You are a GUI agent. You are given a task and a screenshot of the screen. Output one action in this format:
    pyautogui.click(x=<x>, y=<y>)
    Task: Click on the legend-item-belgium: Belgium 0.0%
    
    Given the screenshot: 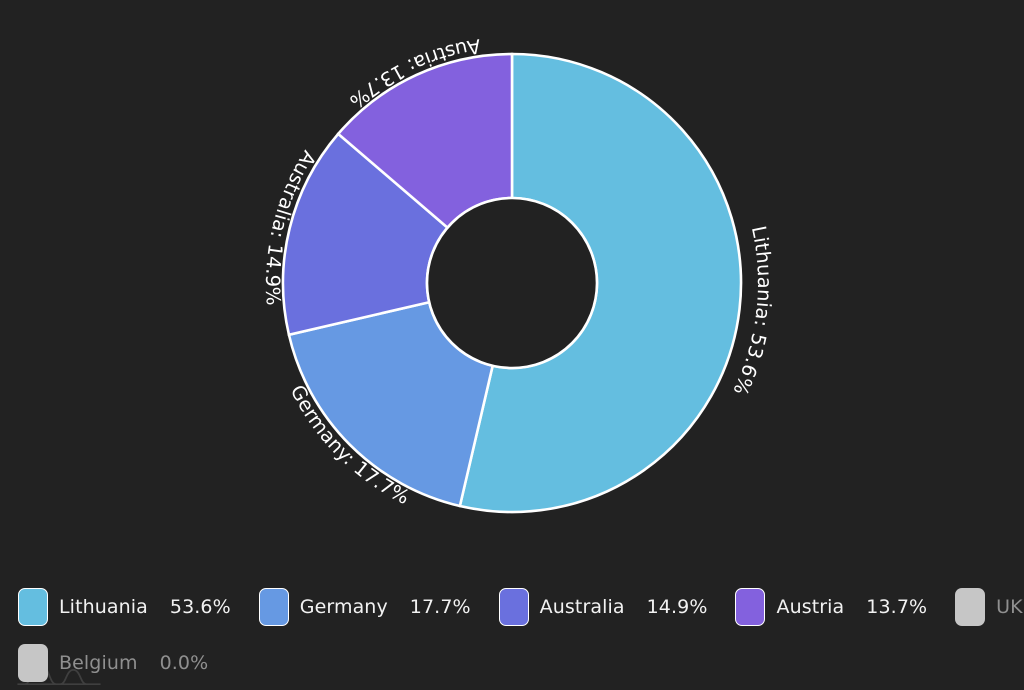 What is the action you would take?
    pyautogui.click(x=113, y=663)
    